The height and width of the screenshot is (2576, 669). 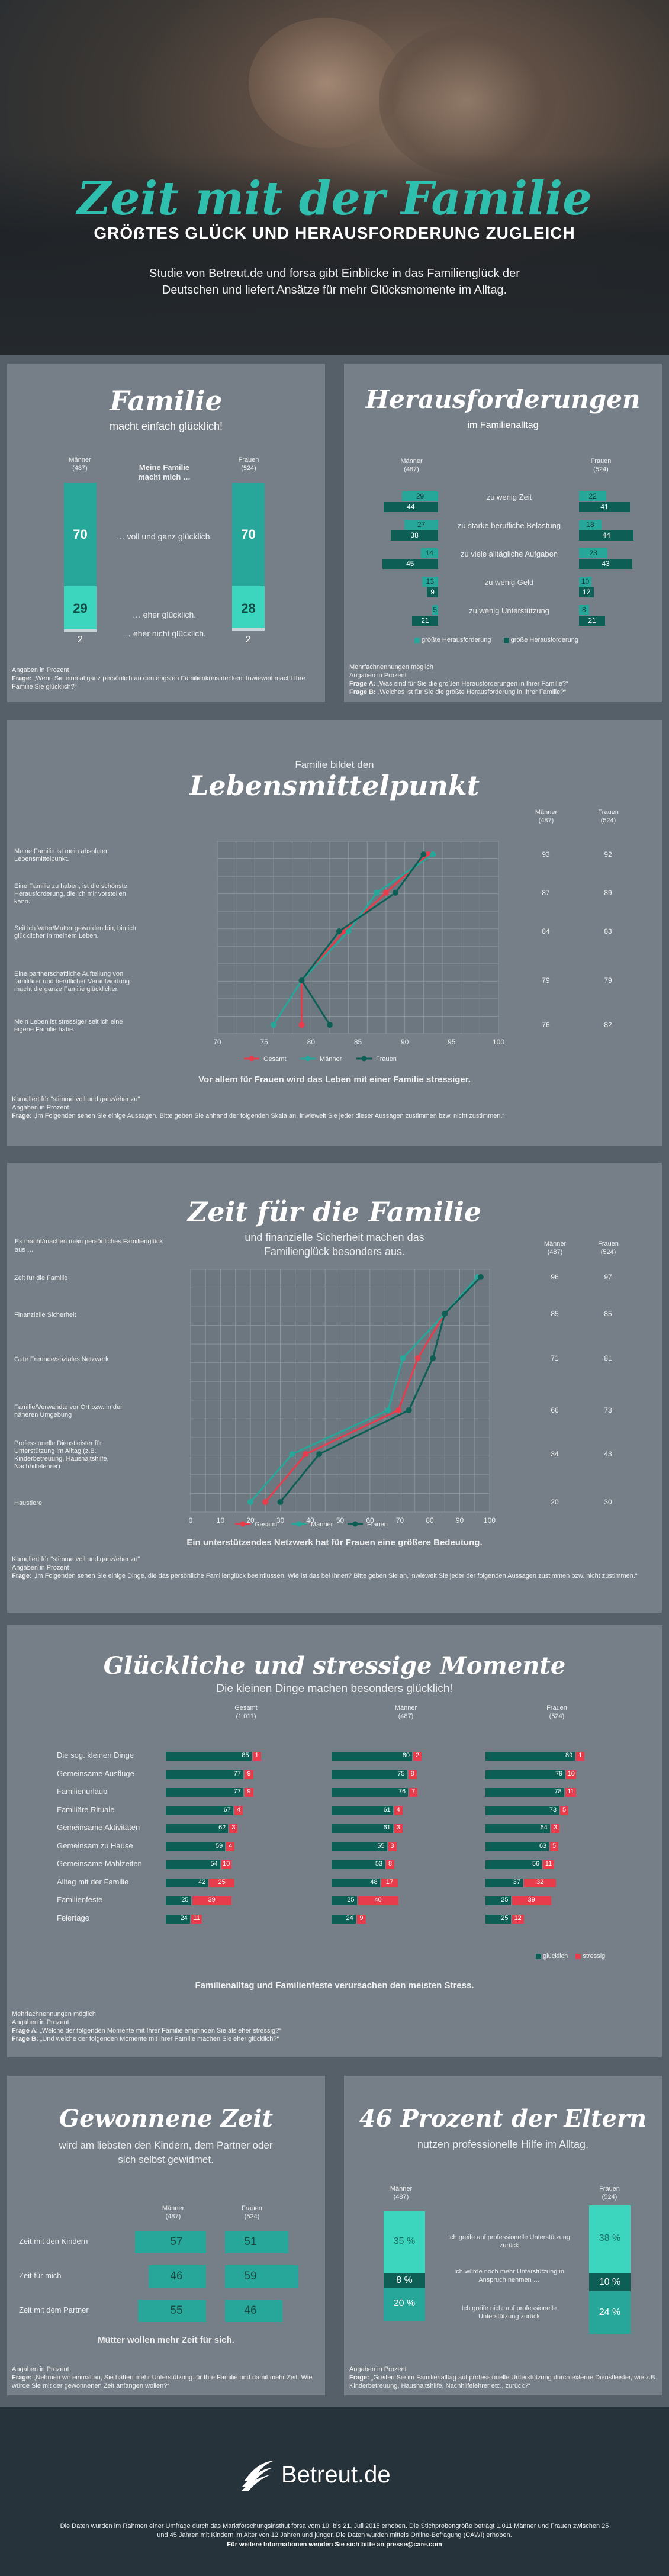 What do you see at coordinates (80, 534) in the screenshot?
I see `familie-men-bar-voll` at bounding box center [80, 534].